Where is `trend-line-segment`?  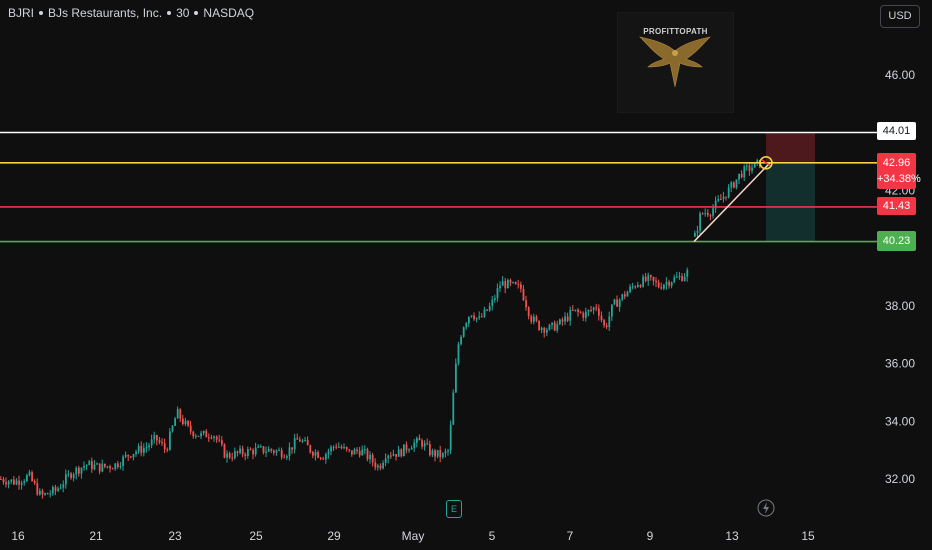 trend-line-segment is located at coordinates (732, 202).